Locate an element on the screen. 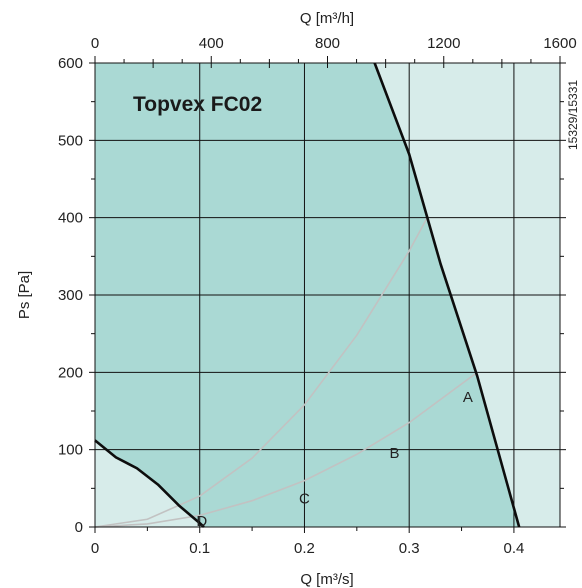 Image resolution: width=582 pixels, height=588 pixels. curve-label-c: C is located at coordinates (304, 498).